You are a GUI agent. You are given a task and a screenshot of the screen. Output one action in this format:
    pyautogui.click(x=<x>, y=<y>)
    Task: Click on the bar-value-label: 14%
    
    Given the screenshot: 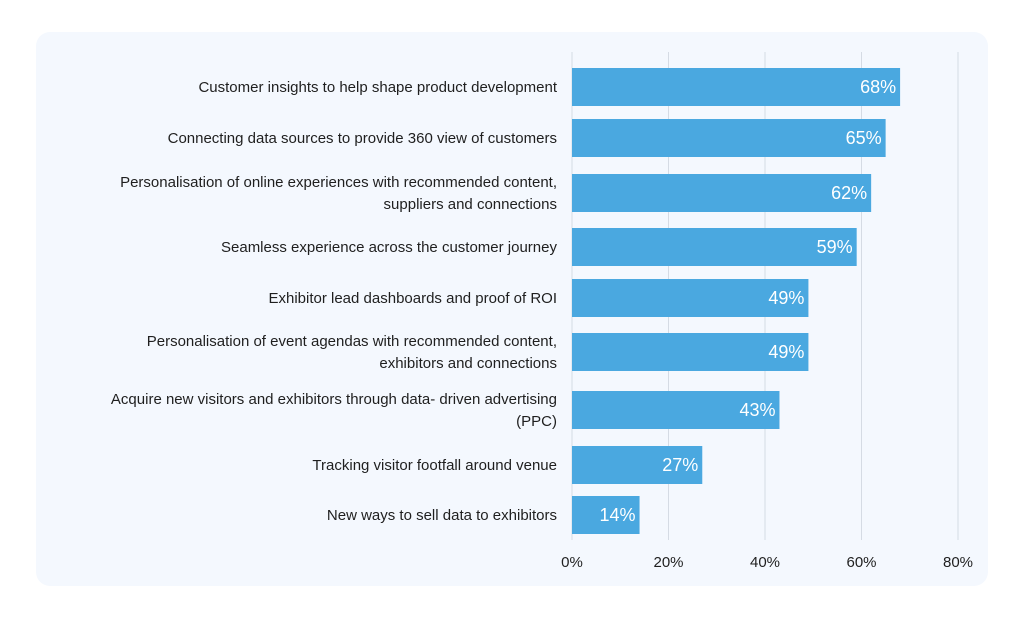 What is the action you would take?
    pyautogui.click(x=618, y=515)
    